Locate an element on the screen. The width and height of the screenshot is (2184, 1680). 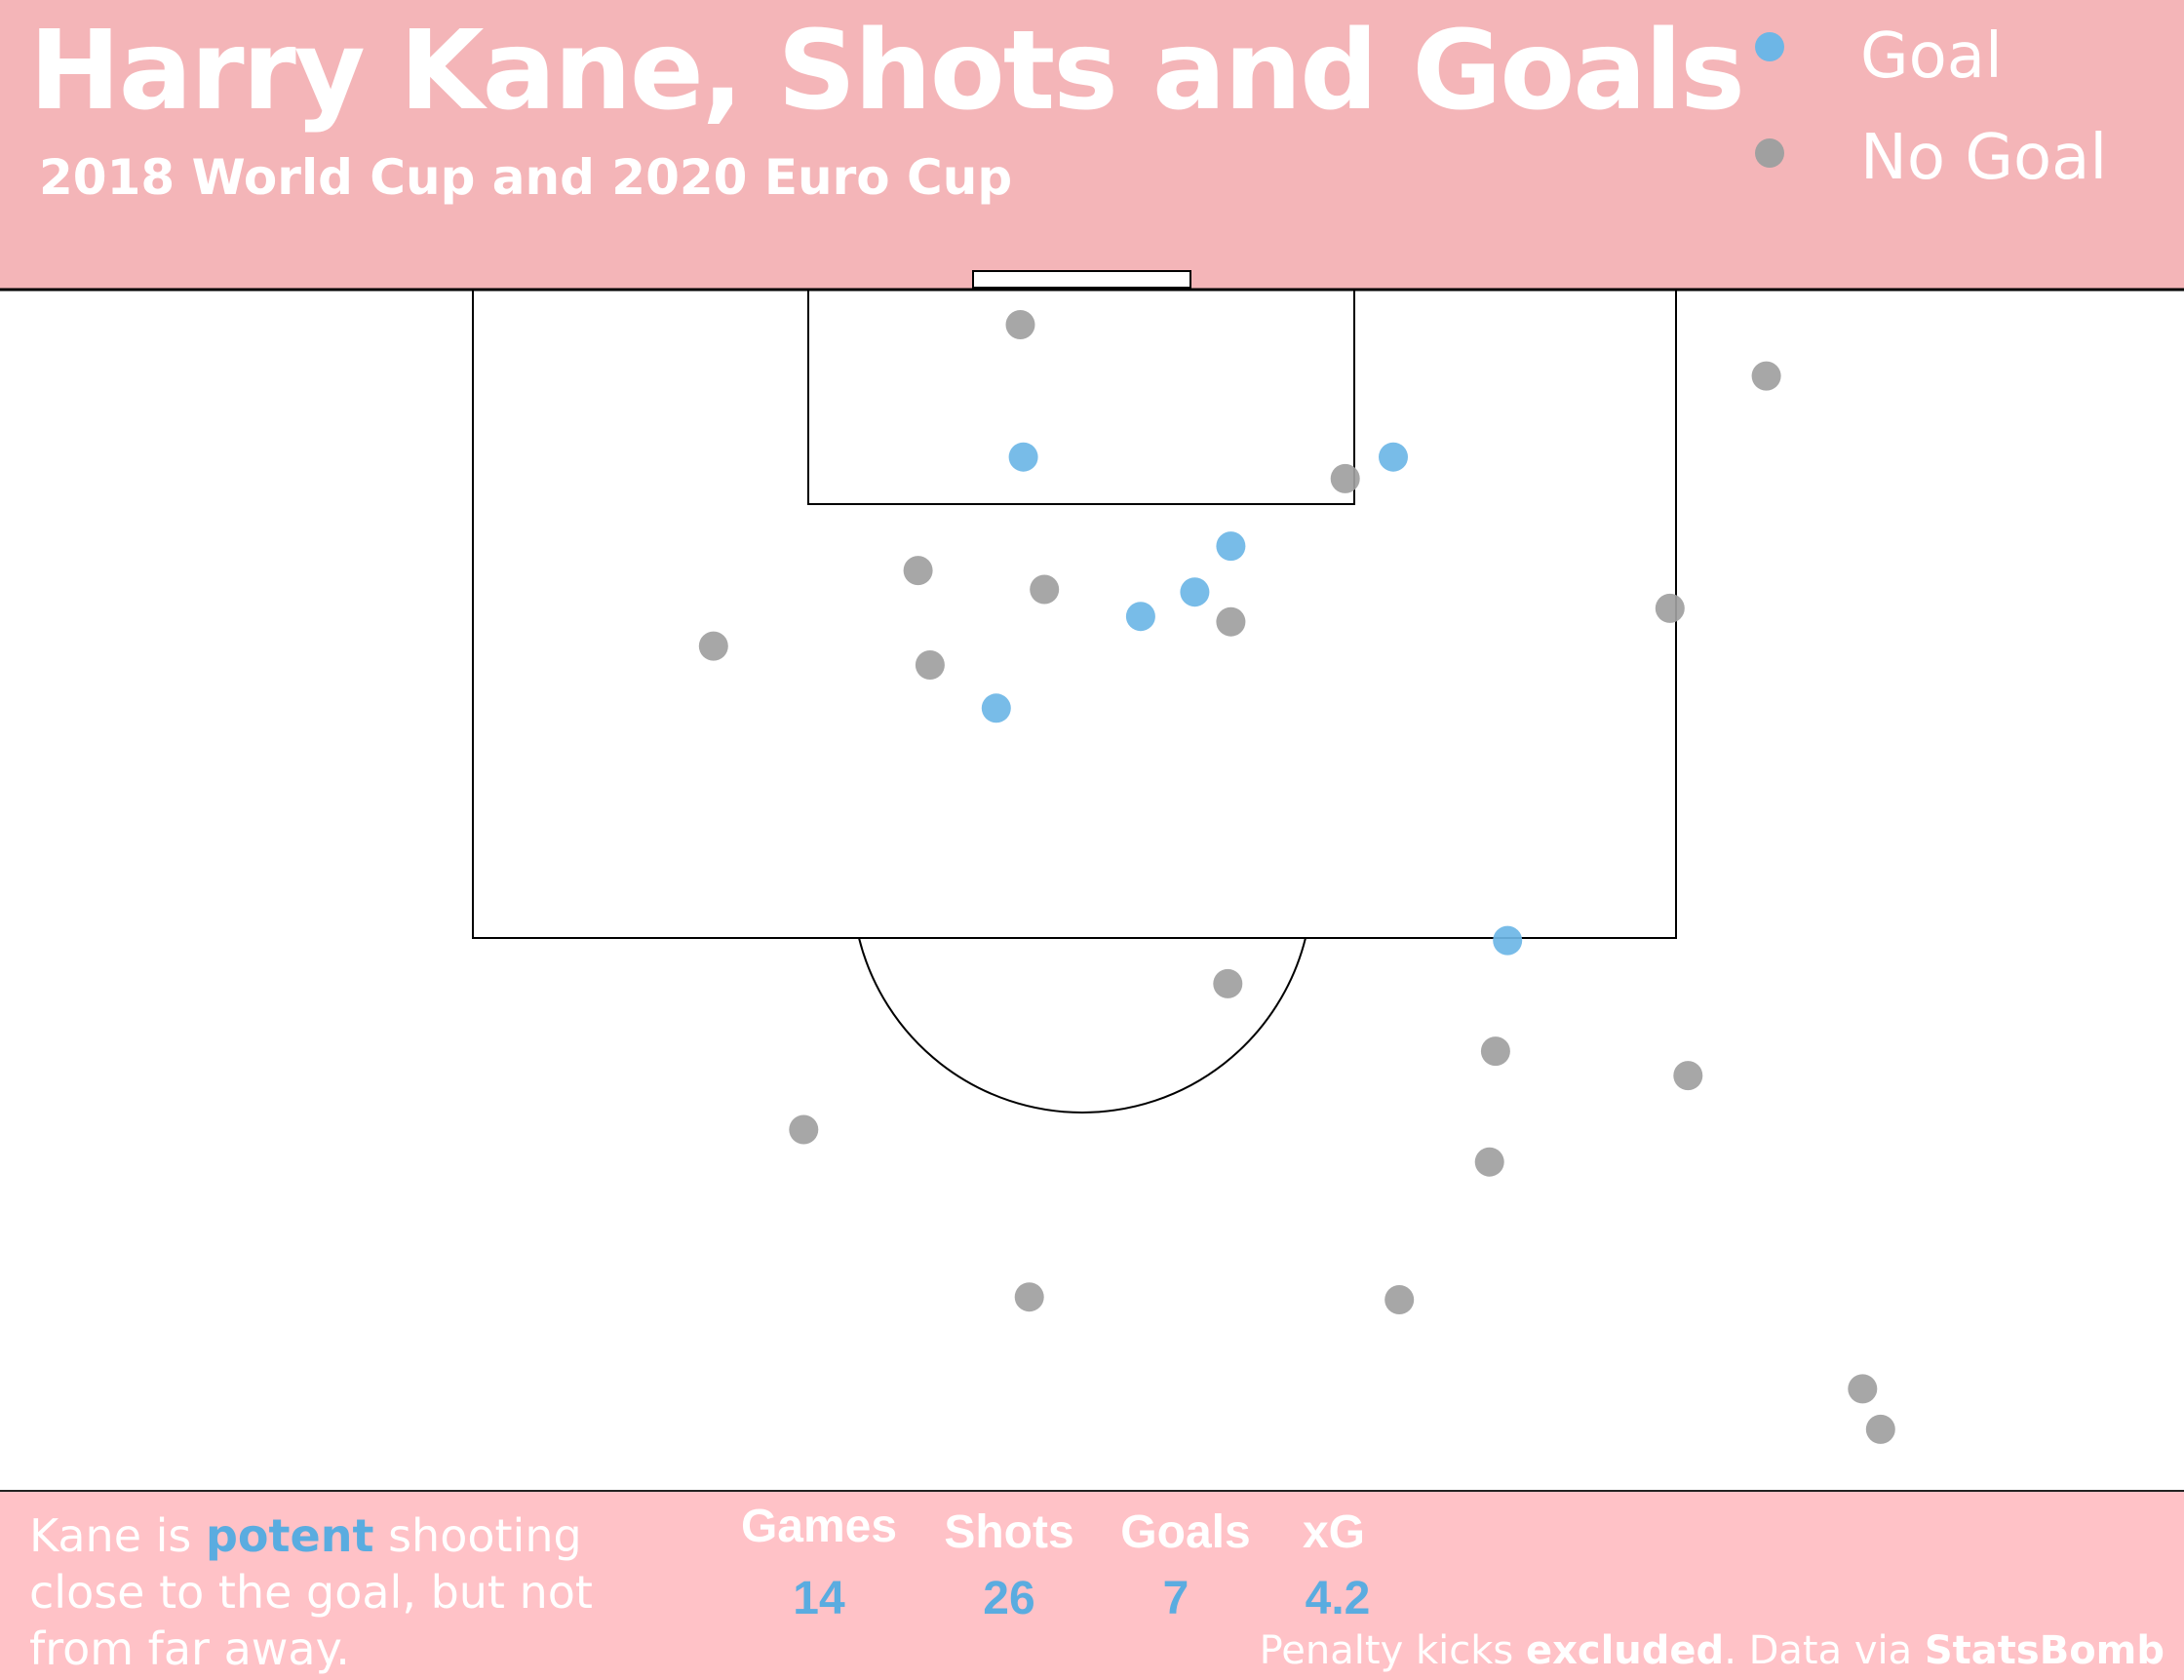
legend-label-no-goal: No Goal is located at coordinates (1984, 158).